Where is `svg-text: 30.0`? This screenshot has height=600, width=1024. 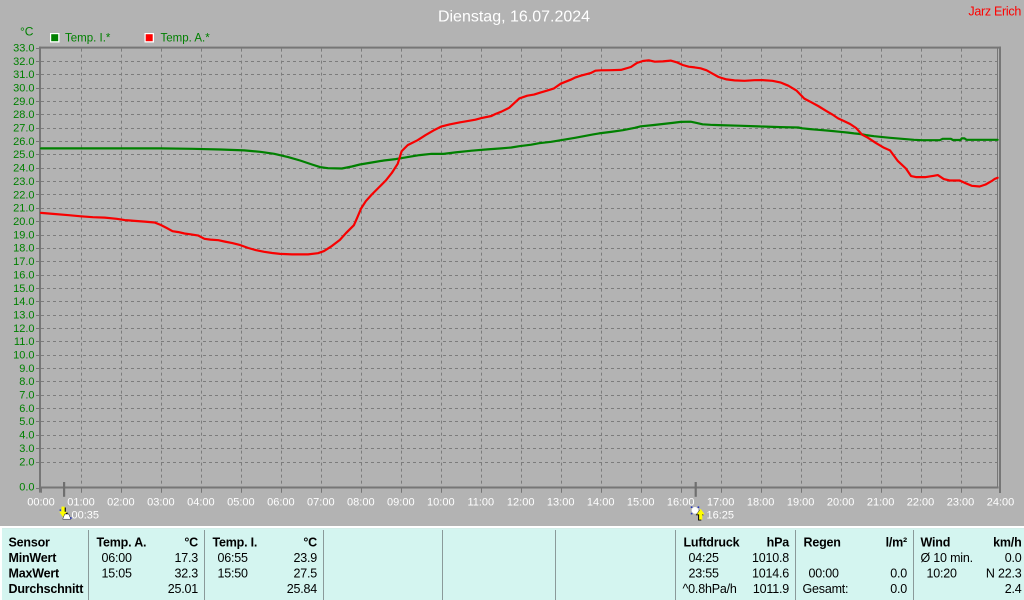
svg-text: 30.0 is located at coordinates (23, 89).